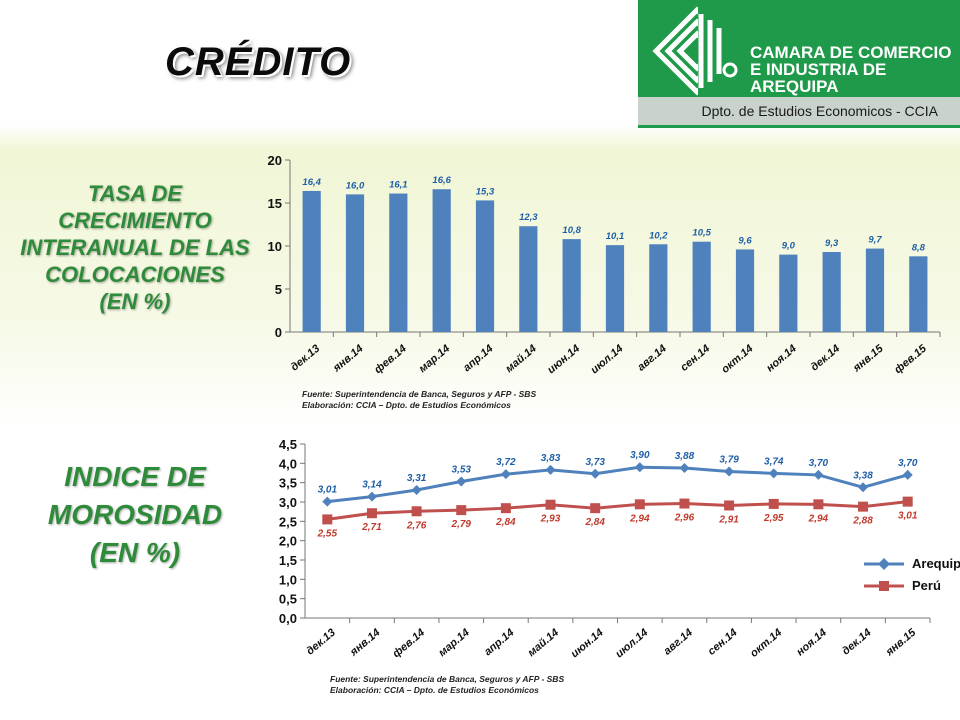 This screenshot has height=720, width=960. I want to click on line-data-label-arequipa: 3,38, so click(863, 475).